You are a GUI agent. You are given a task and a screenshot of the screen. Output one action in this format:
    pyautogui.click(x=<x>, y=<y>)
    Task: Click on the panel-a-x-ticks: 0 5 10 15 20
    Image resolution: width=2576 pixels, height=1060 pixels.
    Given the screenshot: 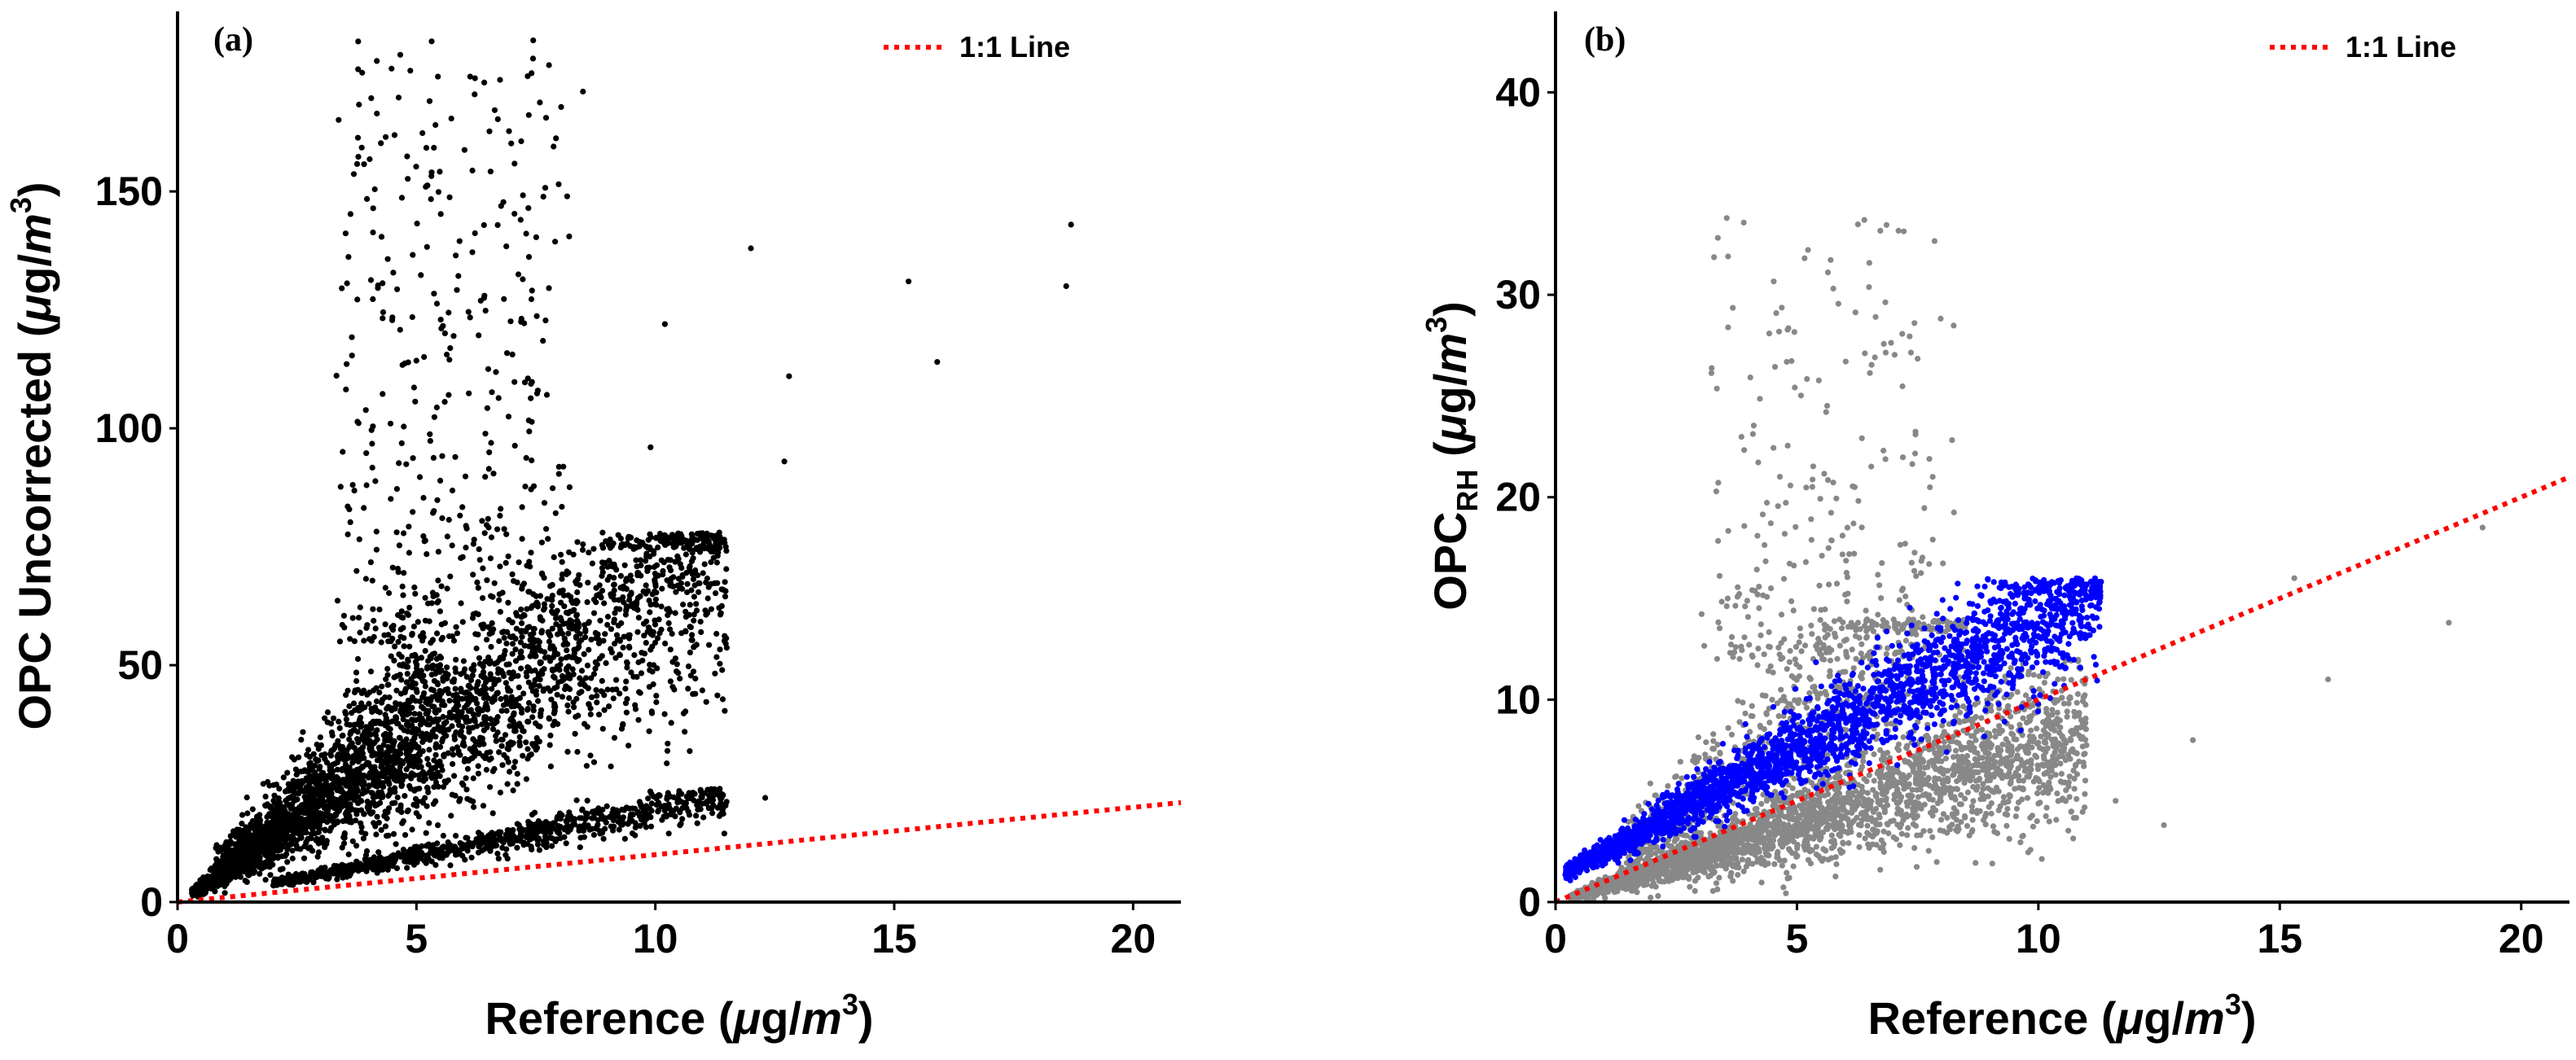 What is the action you would take?
    pyautogui.click(x=661, y=931)
    